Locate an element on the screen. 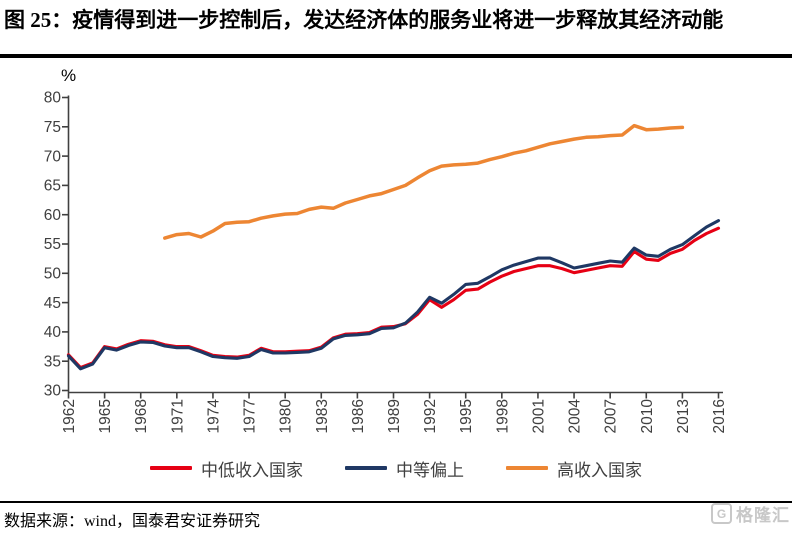 The width and height of the screenshot is (792, 534). y-tick-label: 65 is located at coordinates (52, 186).